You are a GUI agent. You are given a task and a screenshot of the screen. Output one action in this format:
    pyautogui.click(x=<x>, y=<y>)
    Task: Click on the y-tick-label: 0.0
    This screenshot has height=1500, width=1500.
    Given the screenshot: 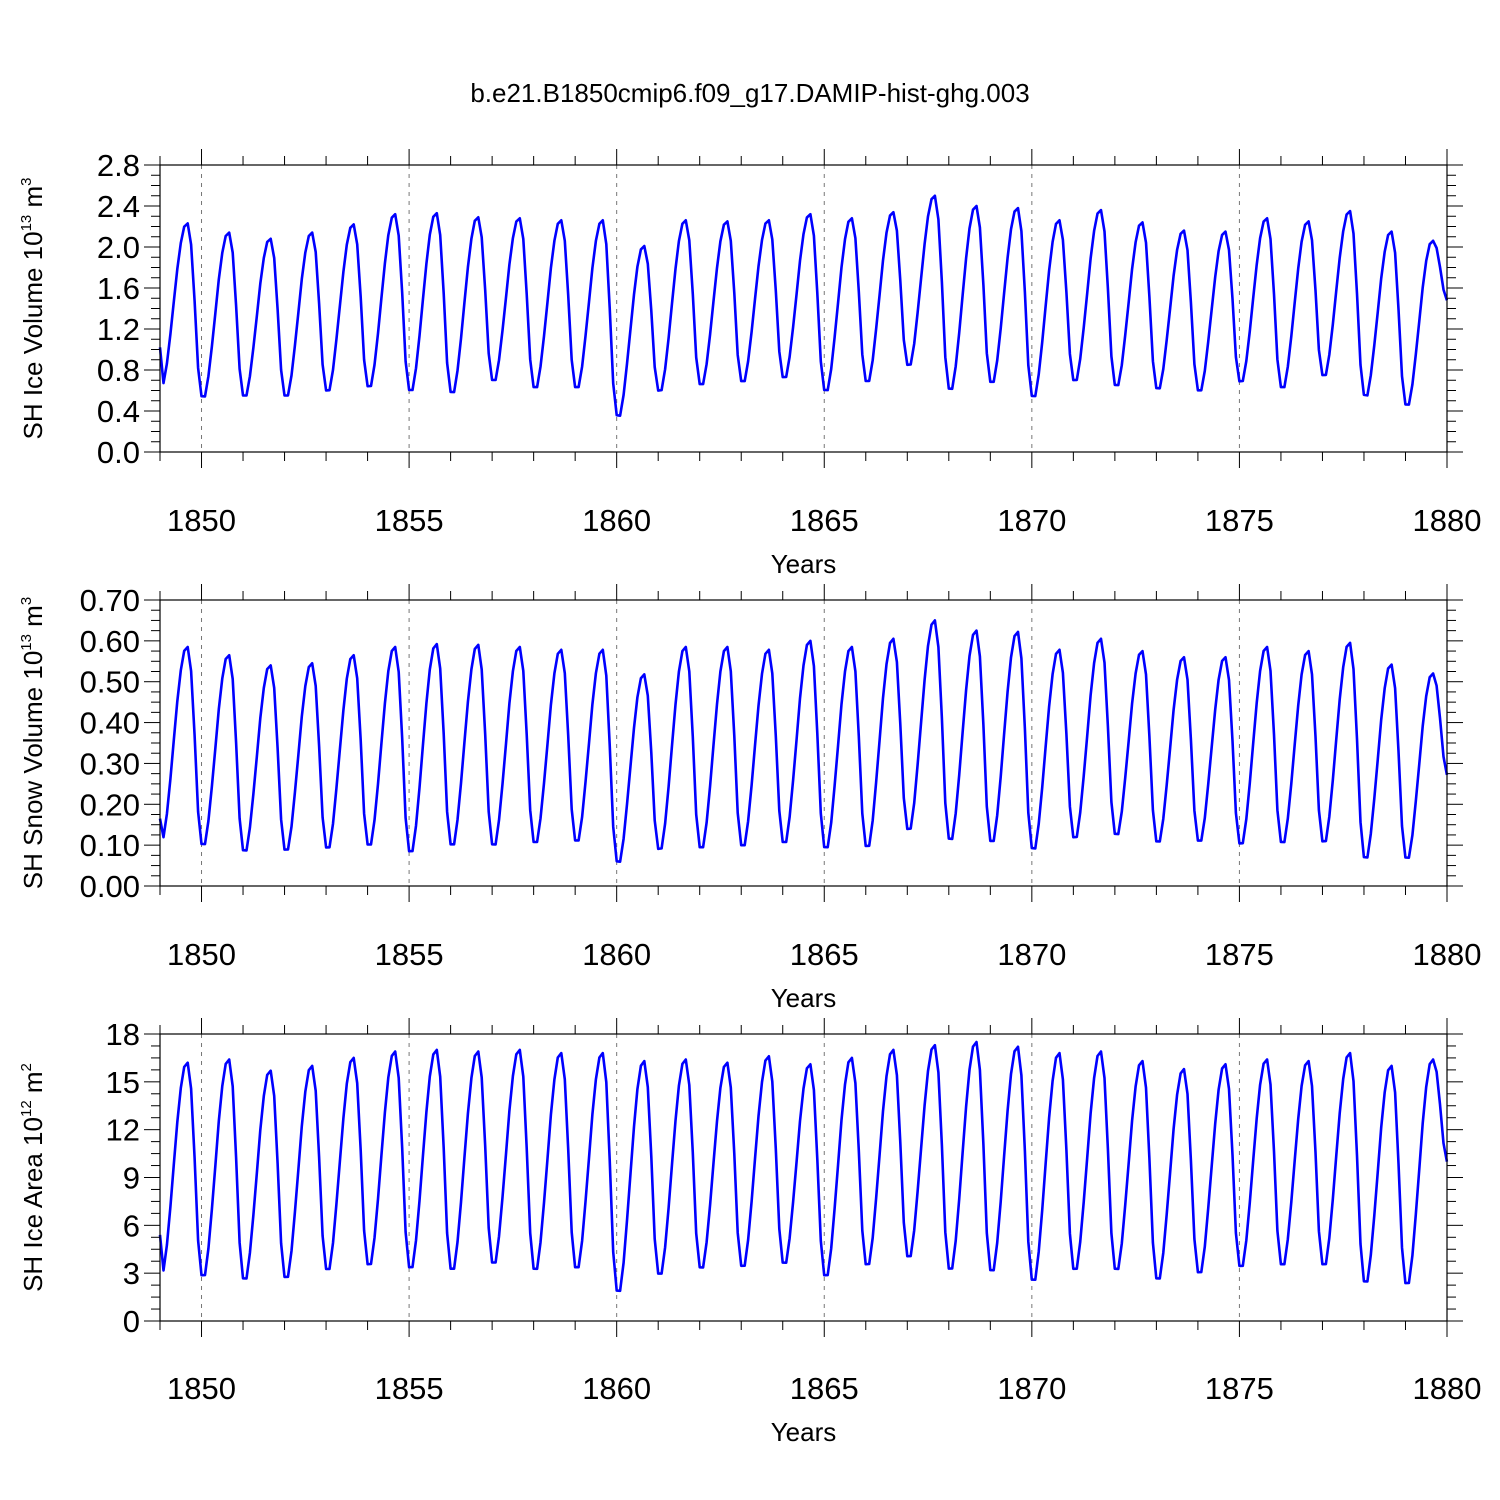 What is the action you would take?
    pyautogui.click(x=118, y=452)
    